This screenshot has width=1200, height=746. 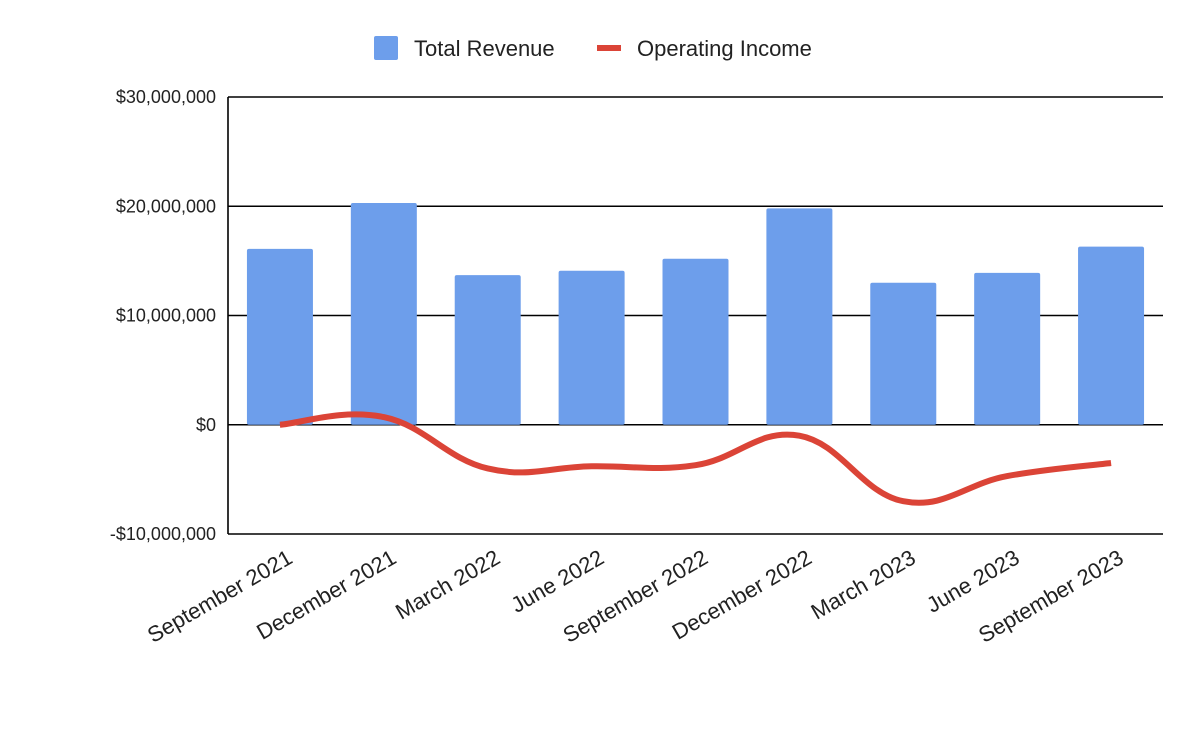 What do you see at coordinates (447, 585) in the screenshot?
I see `x-tick-label: March 2022` at bounding box center [447, 585].